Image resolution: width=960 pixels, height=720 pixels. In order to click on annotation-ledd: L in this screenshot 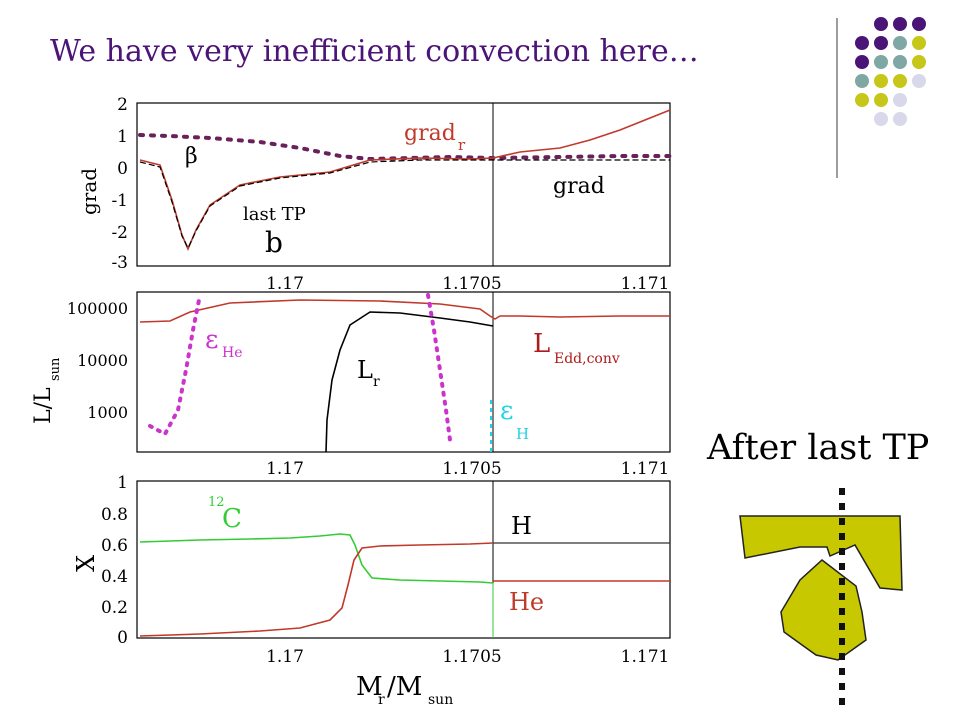, I will do `click(541, 344)`.